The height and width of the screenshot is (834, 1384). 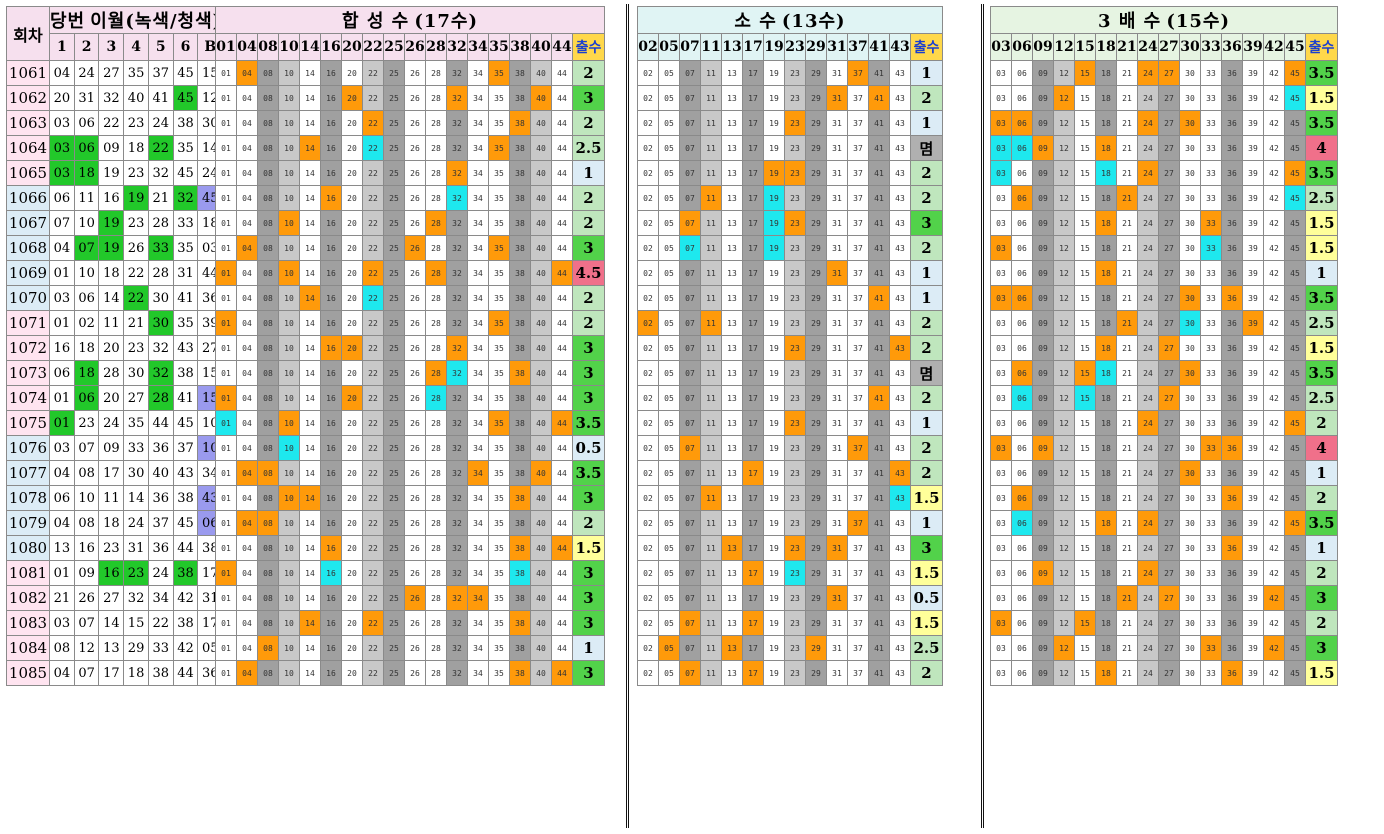 What do you see at coordinates (185, 298) in the screenshot?
I see `winning-number: 41` at bounding box center [185, 298].